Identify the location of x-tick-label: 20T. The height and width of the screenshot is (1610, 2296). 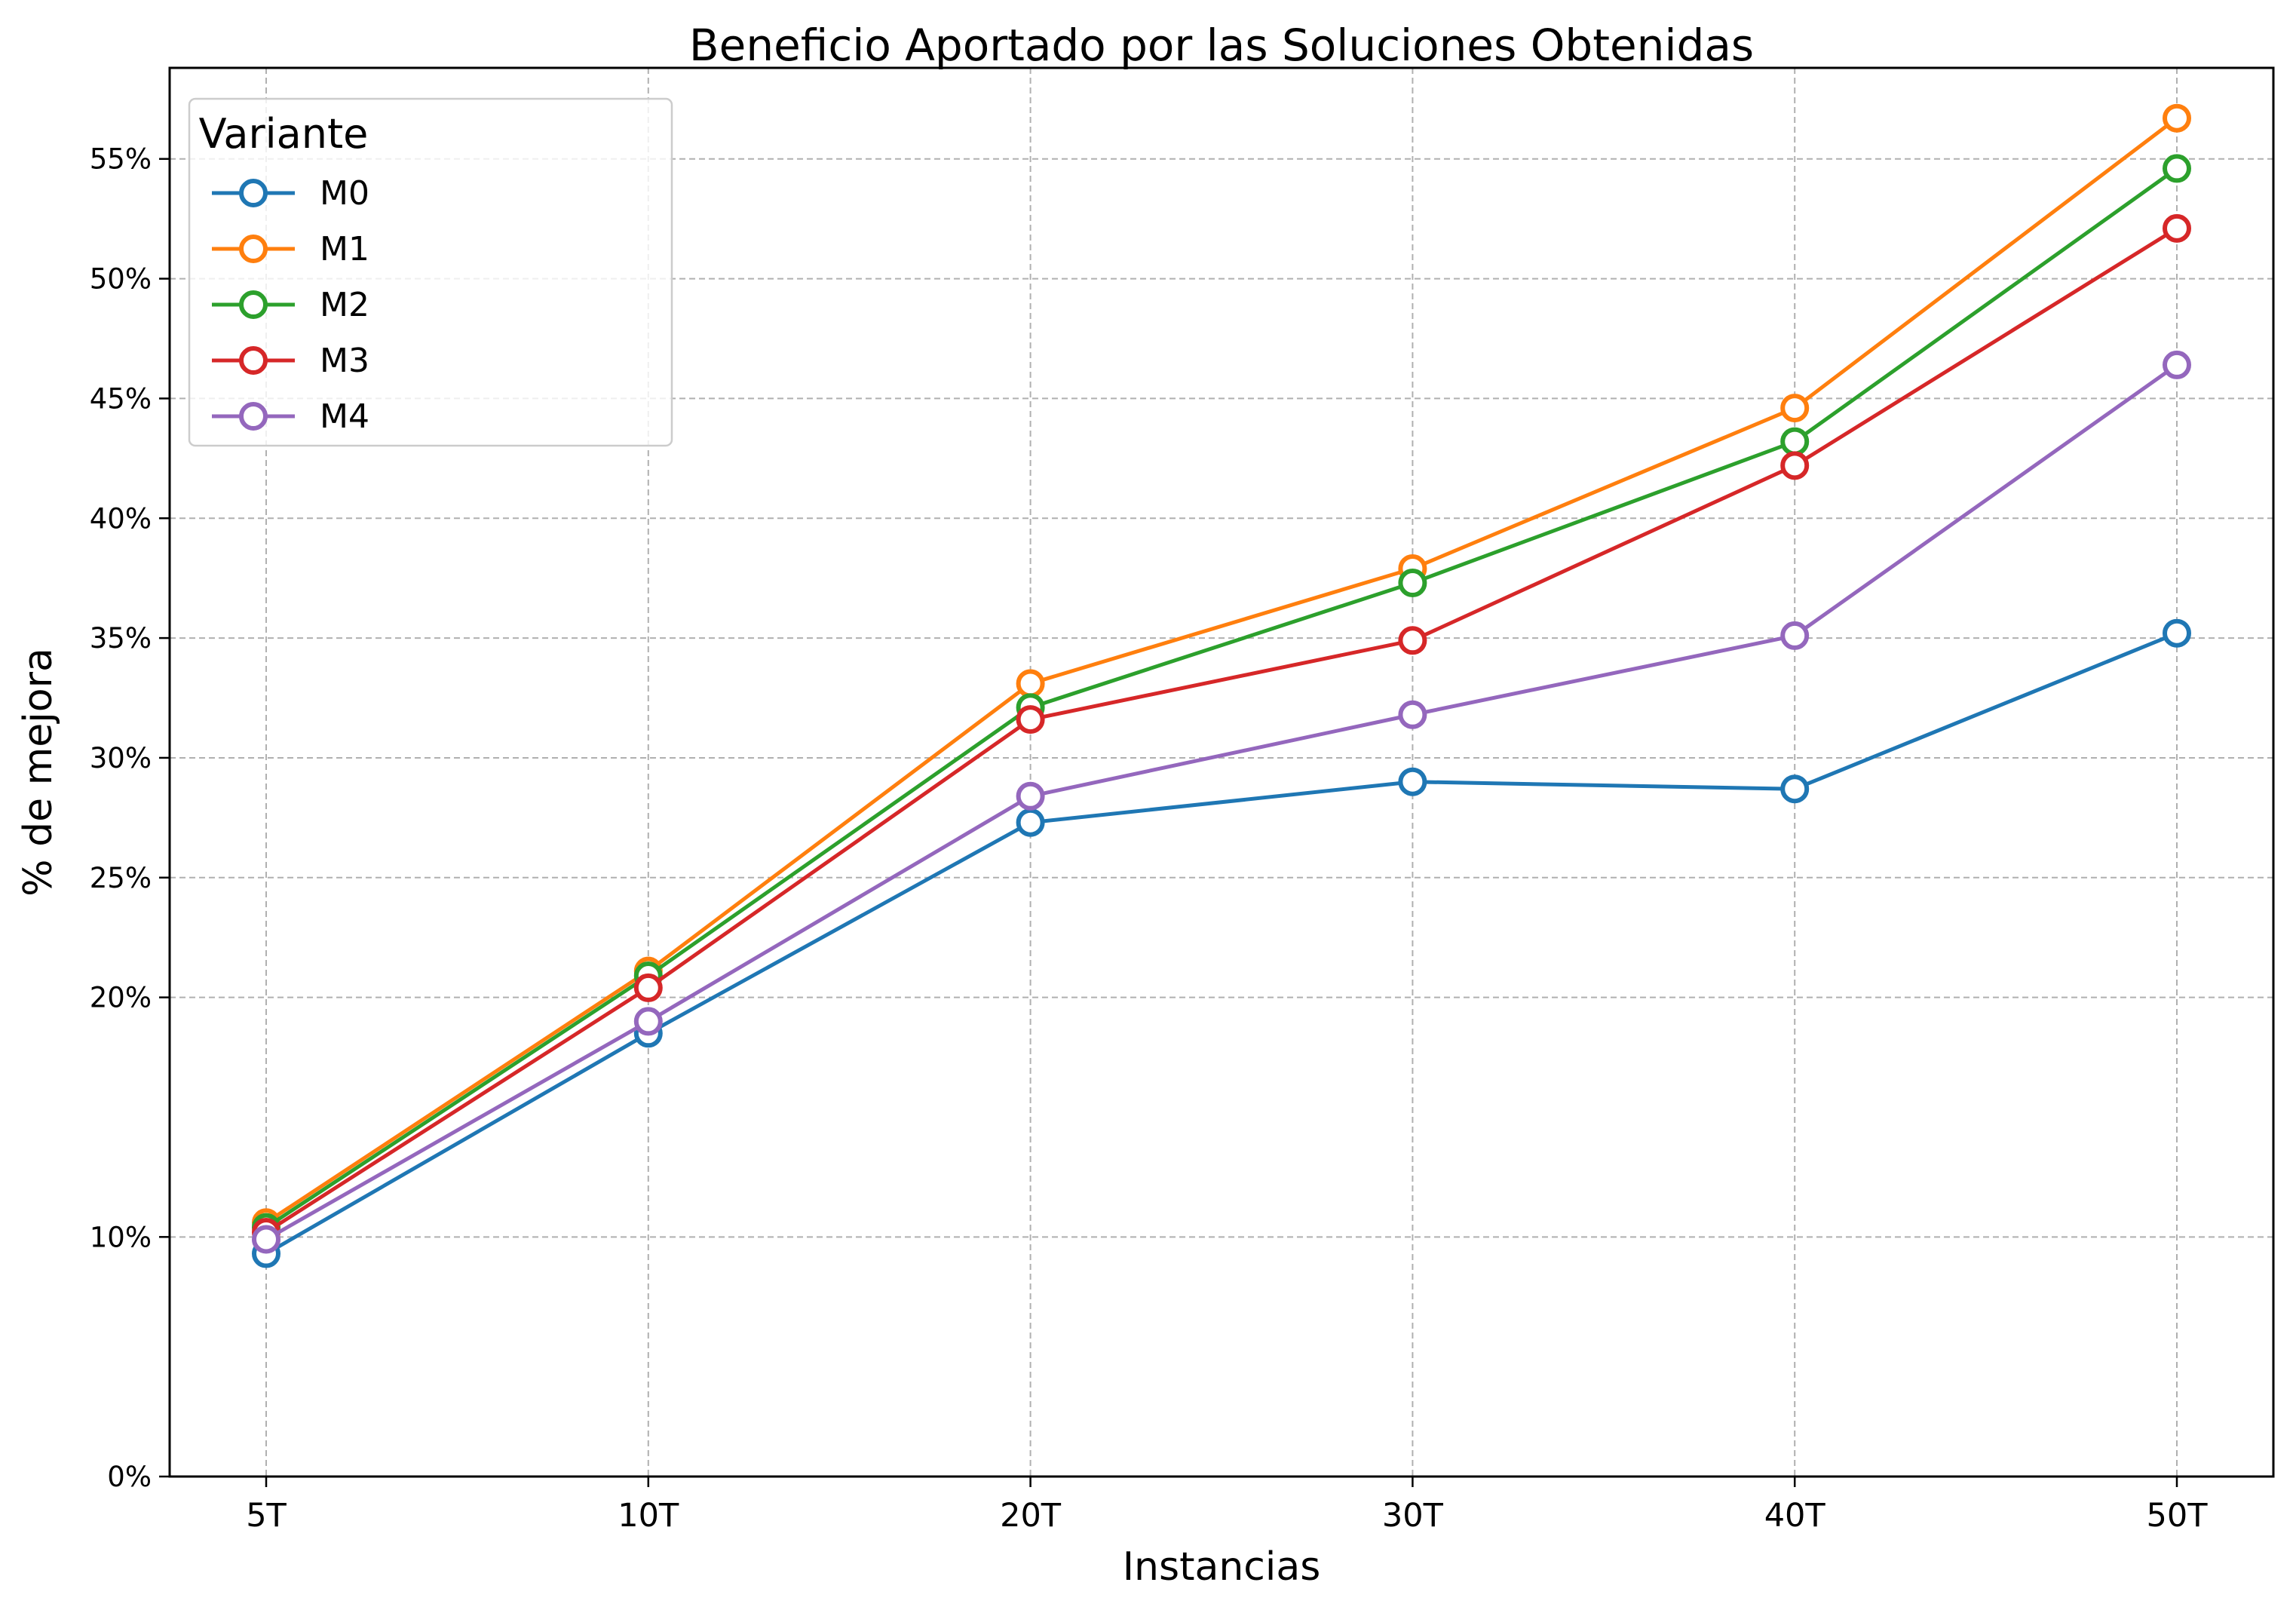
(1031, 1516).